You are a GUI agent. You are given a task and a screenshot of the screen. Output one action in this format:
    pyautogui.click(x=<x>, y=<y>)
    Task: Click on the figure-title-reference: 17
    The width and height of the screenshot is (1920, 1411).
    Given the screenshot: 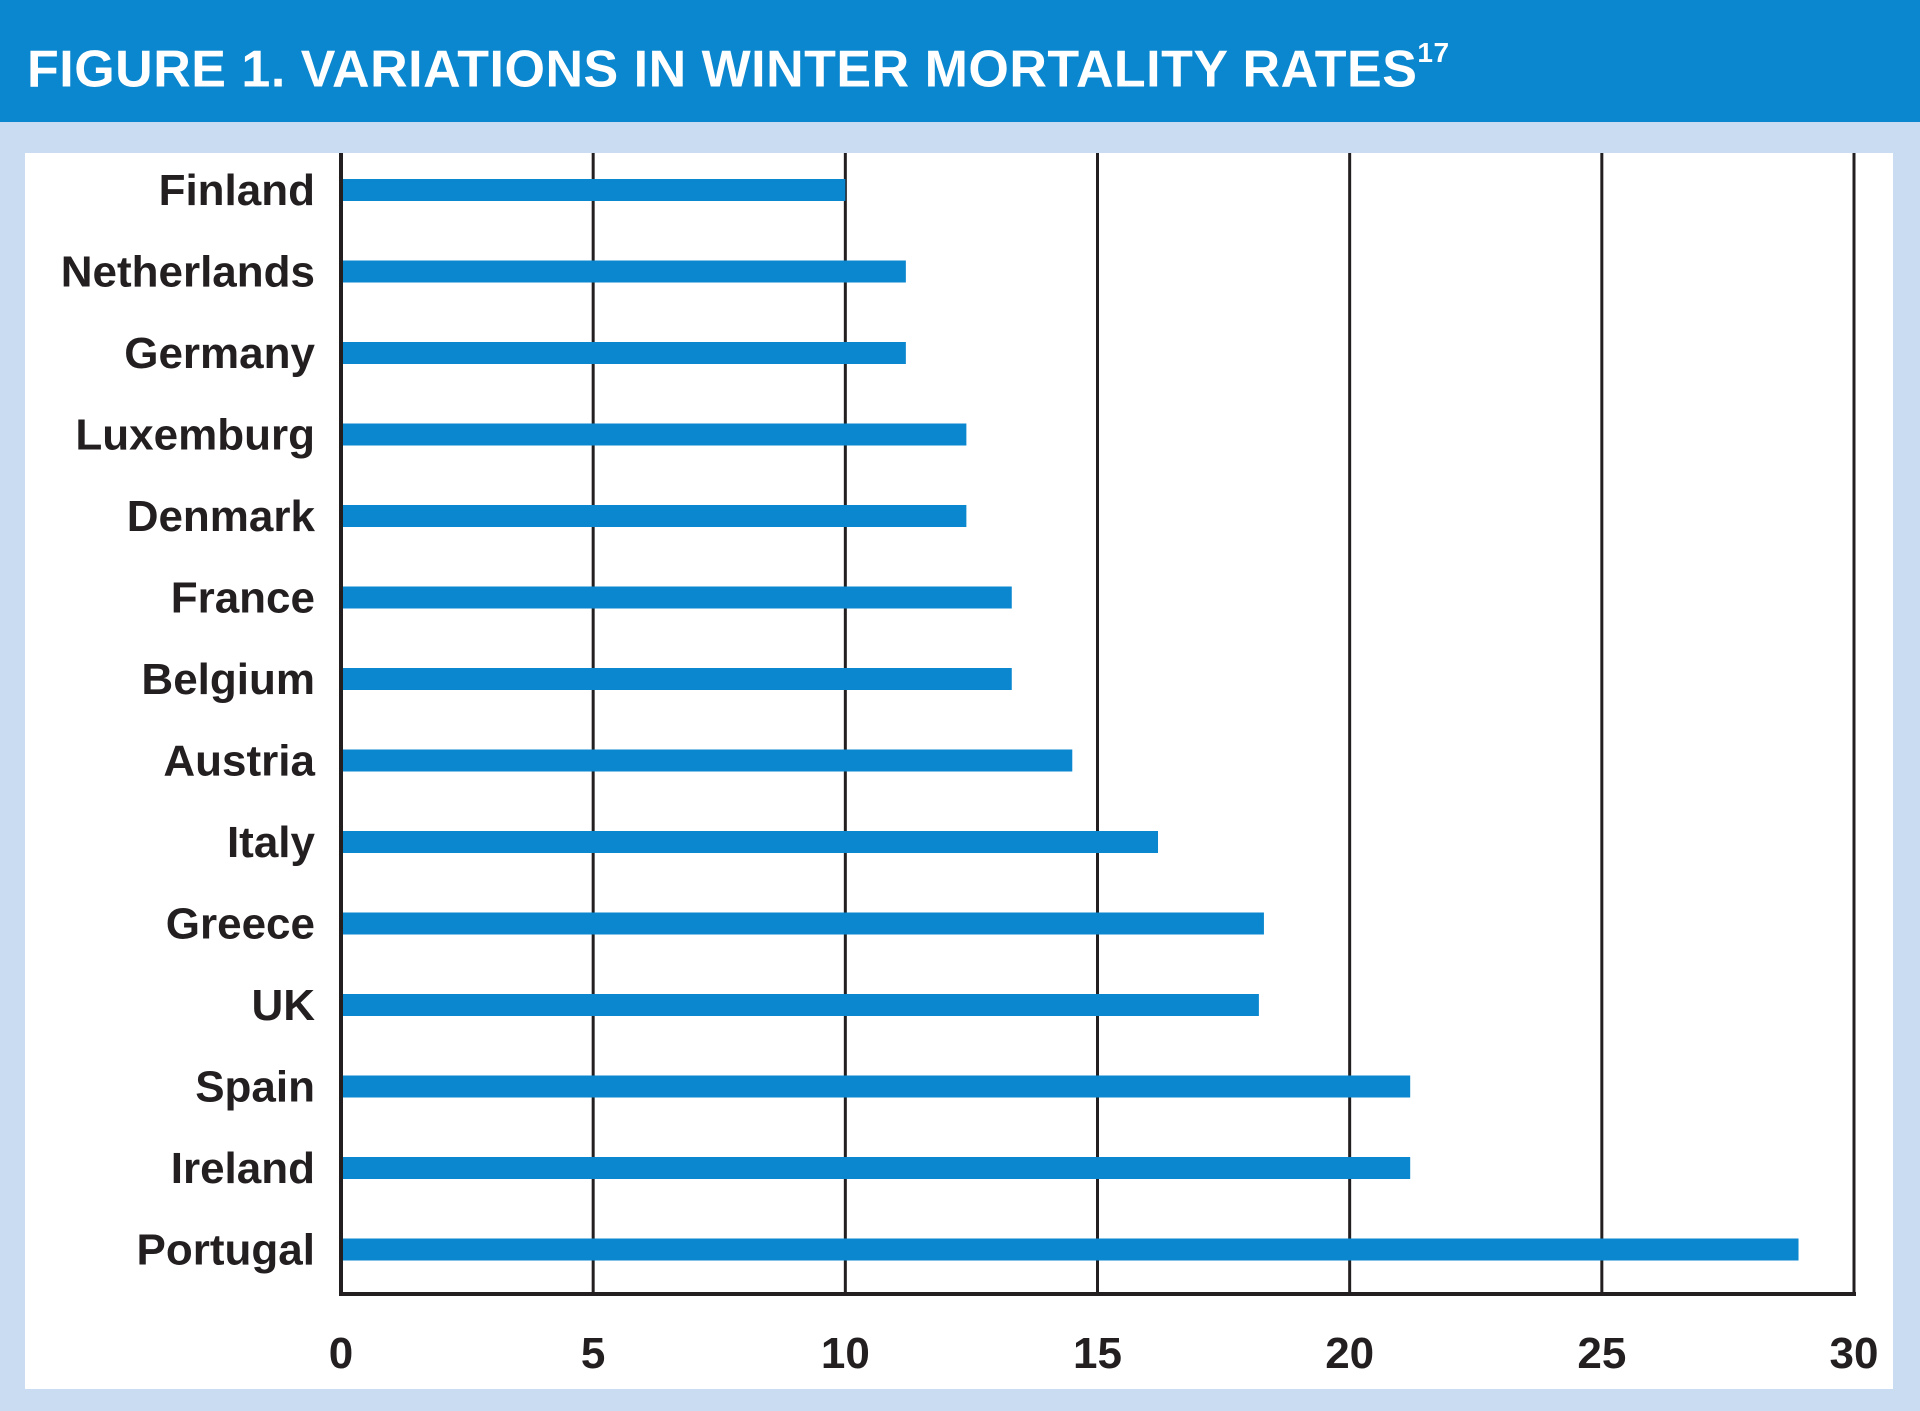 What is the action you would take?
    pyautogui.click(x=1433, y=52)
    